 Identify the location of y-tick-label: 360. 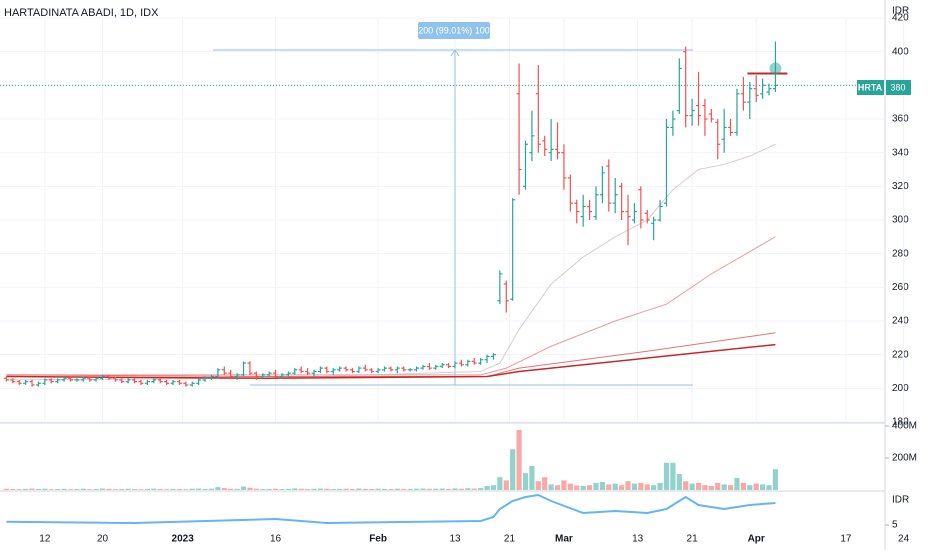
(900, 119).